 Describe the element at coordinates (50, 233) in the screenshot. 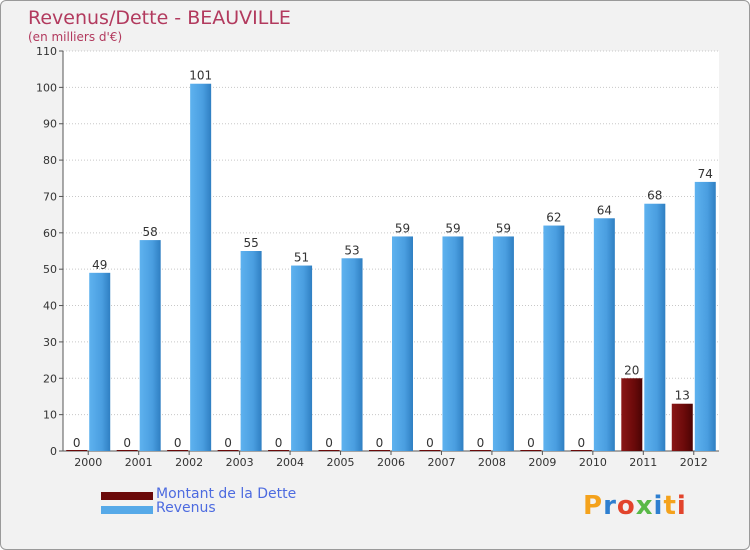

I see `y-tick-label: 60` at that location.